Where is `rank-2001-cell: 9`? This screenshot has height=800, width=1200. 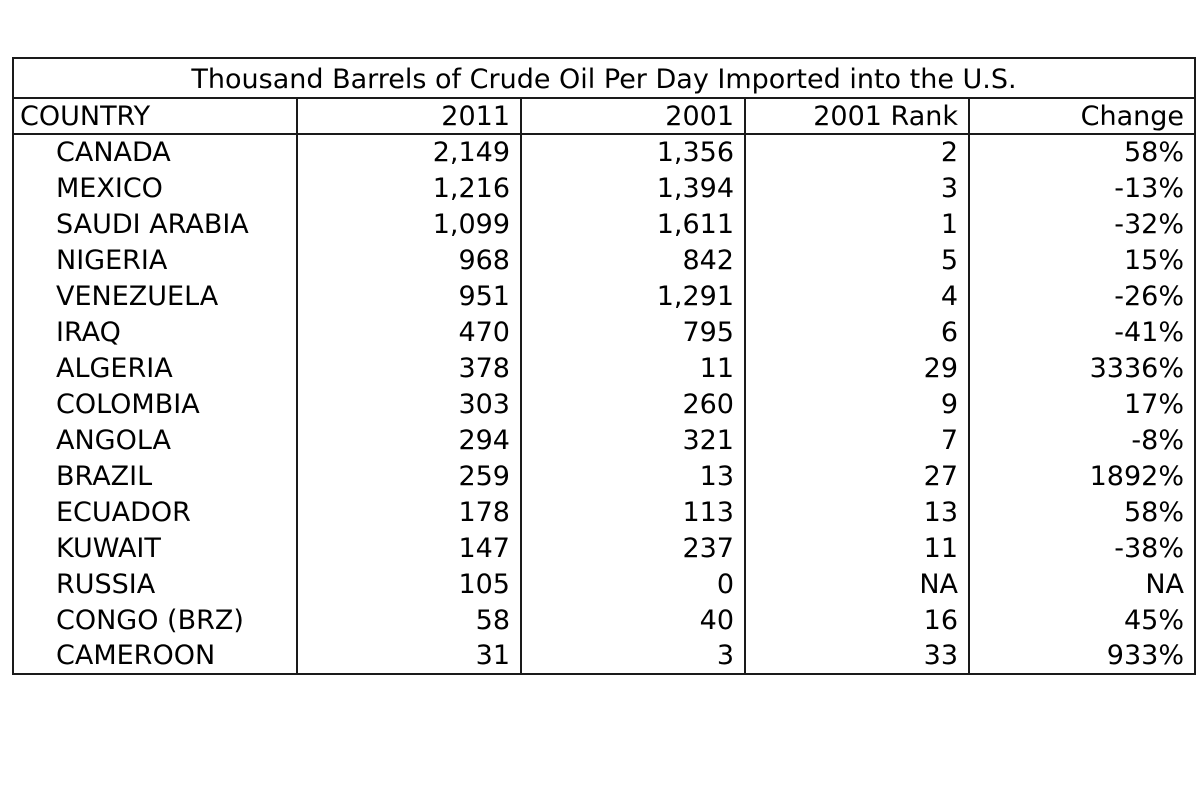 rank-2001-cell: 9 is located at coordinates (857, 404).